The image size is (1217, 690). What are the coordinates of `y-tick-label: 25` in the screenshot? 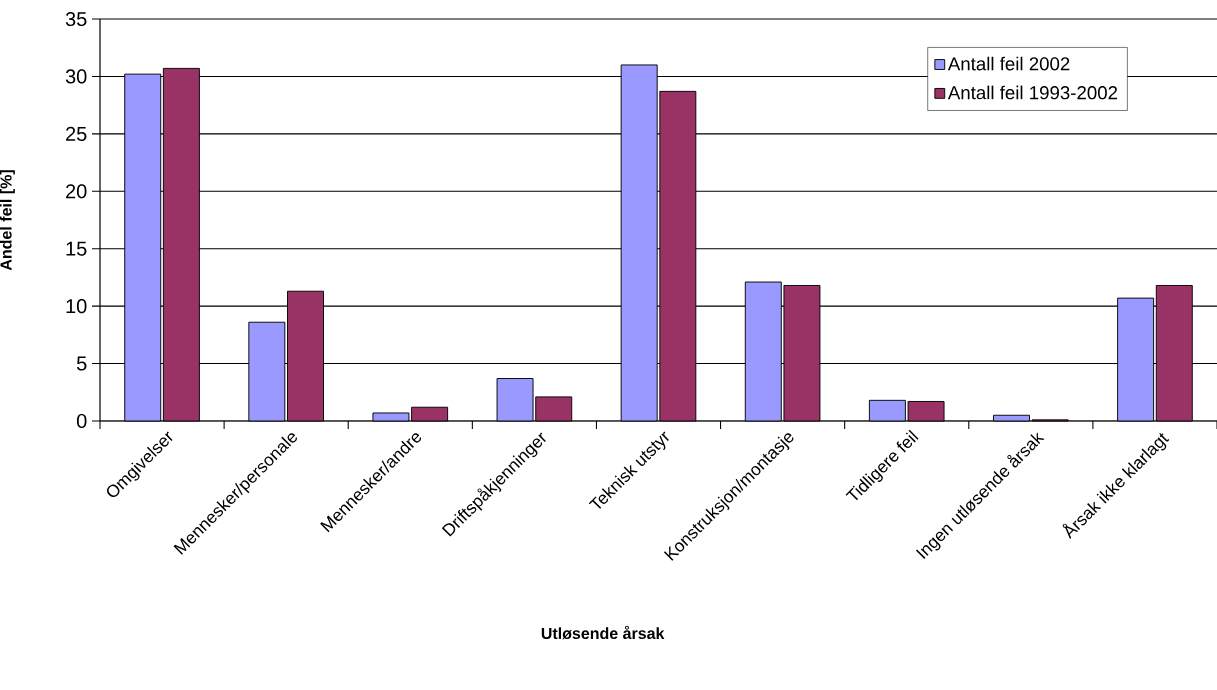 It's located at (76, 133).